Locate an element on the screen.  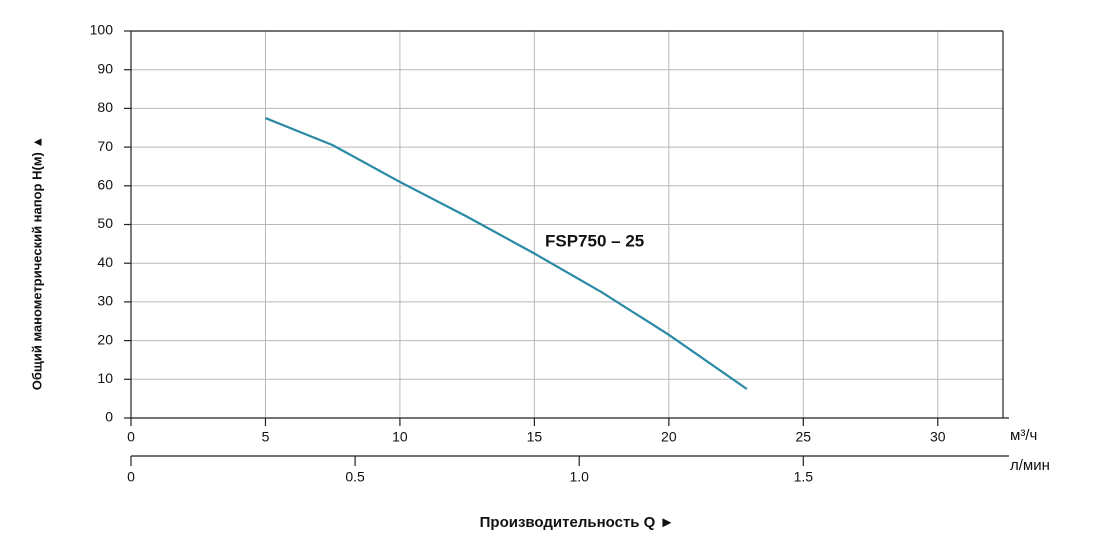
x-unit: м³/ч is located at coordinates (1023, 435).